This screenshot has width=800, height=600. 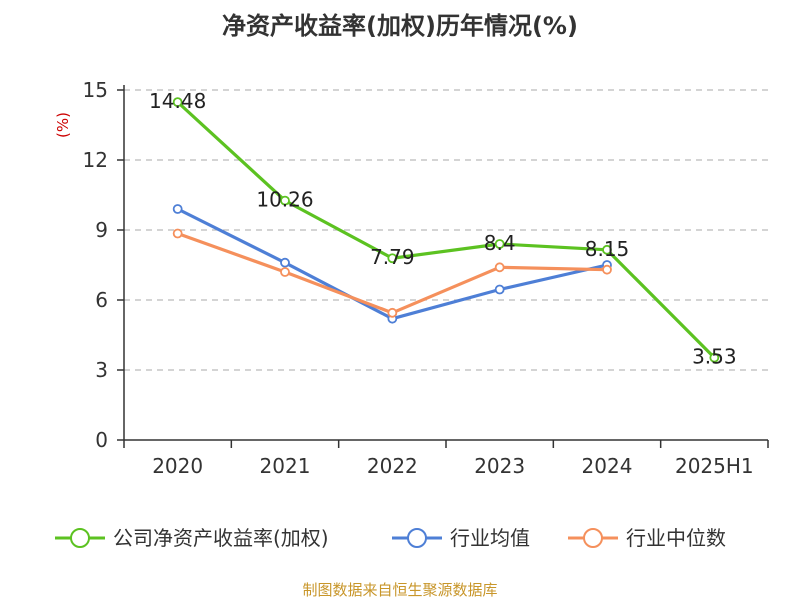 I want to click on legend: 公司净资产收益率(加权) 行业均值 行业中位数, so click(x=390, y=538).